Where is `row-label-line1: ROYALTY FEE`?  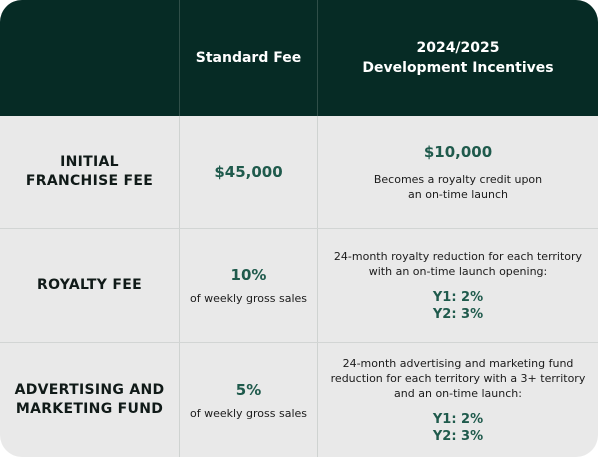 row-label-line1: ROYALTY FEE is located at coordinates (89, 285).